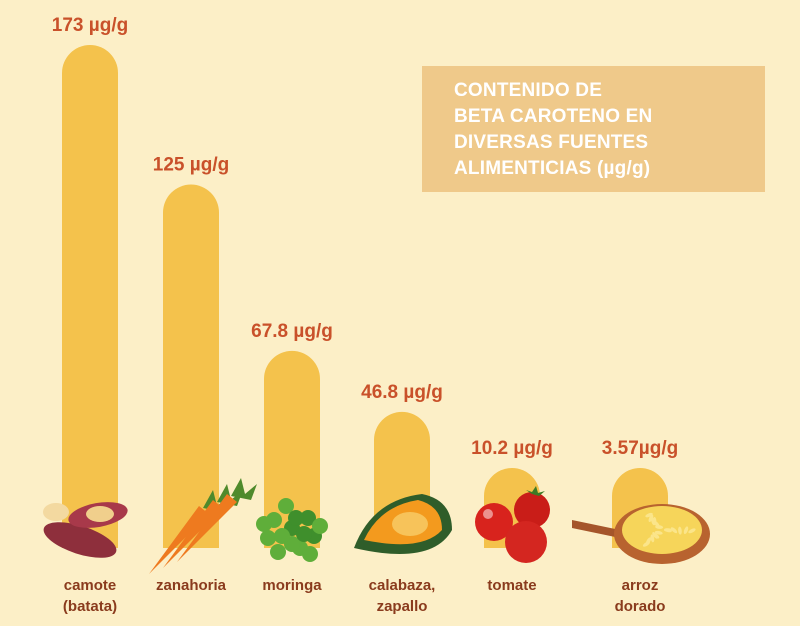  What do you see at coordinates (551, 142) in the screenshot?
I see `chart-title-line: DIVERSAS FUENTES` at bounding box center [551, 142].